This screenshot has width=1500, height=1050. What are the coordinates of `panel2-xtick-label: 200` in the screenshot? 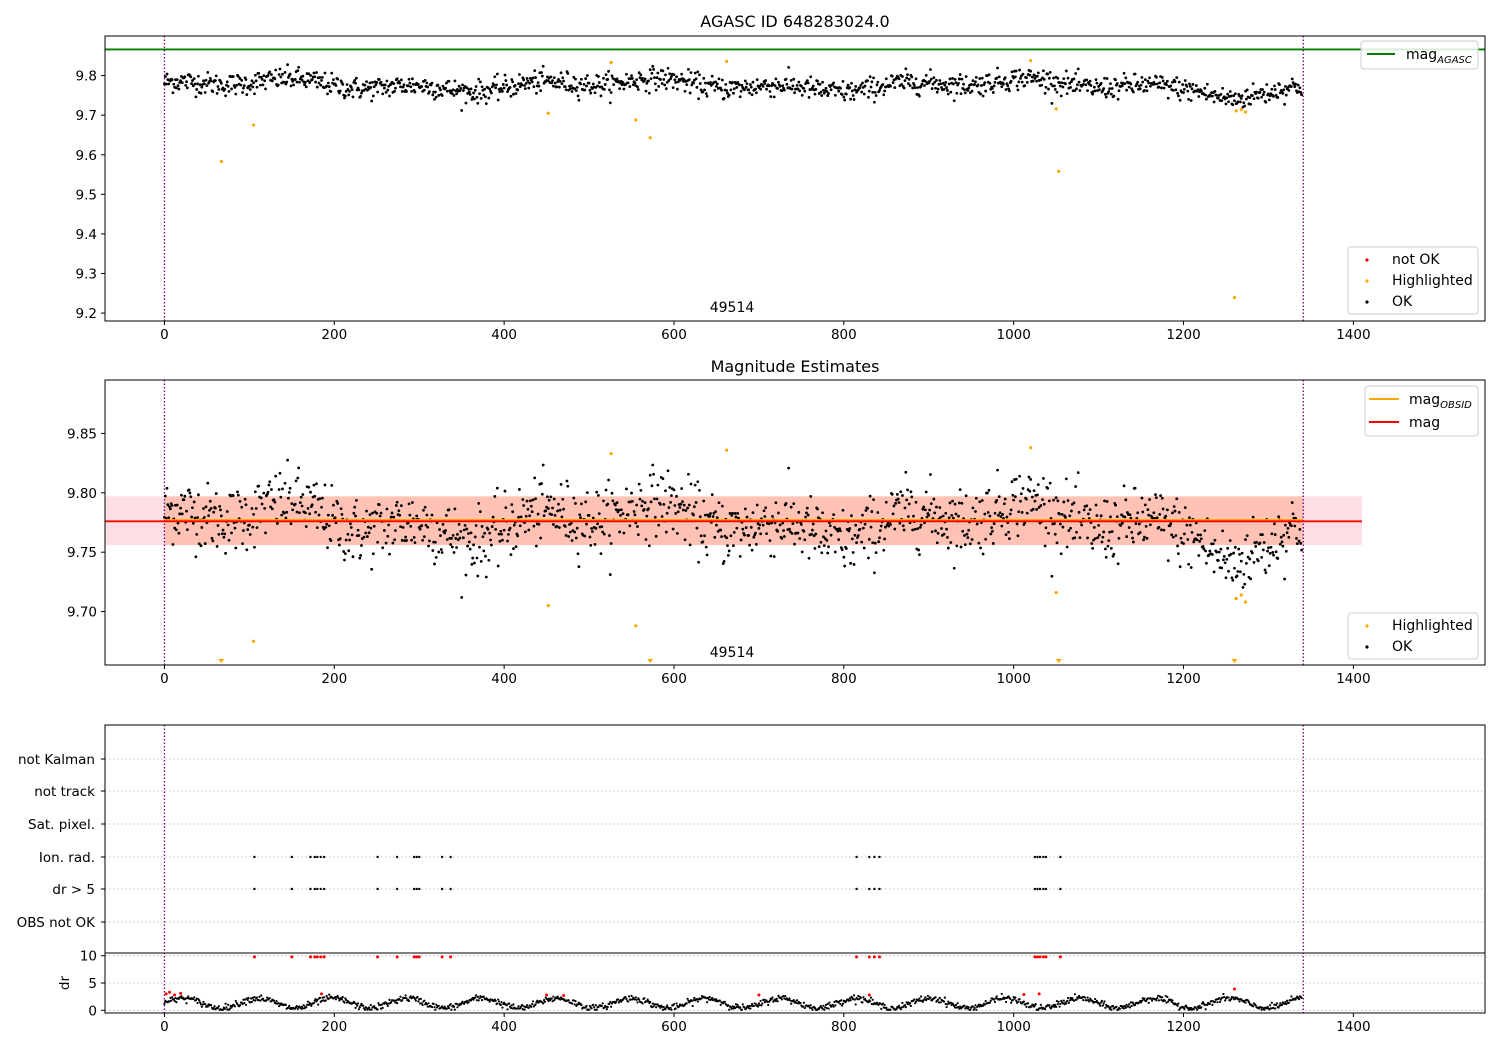 It's located at (334, 679).